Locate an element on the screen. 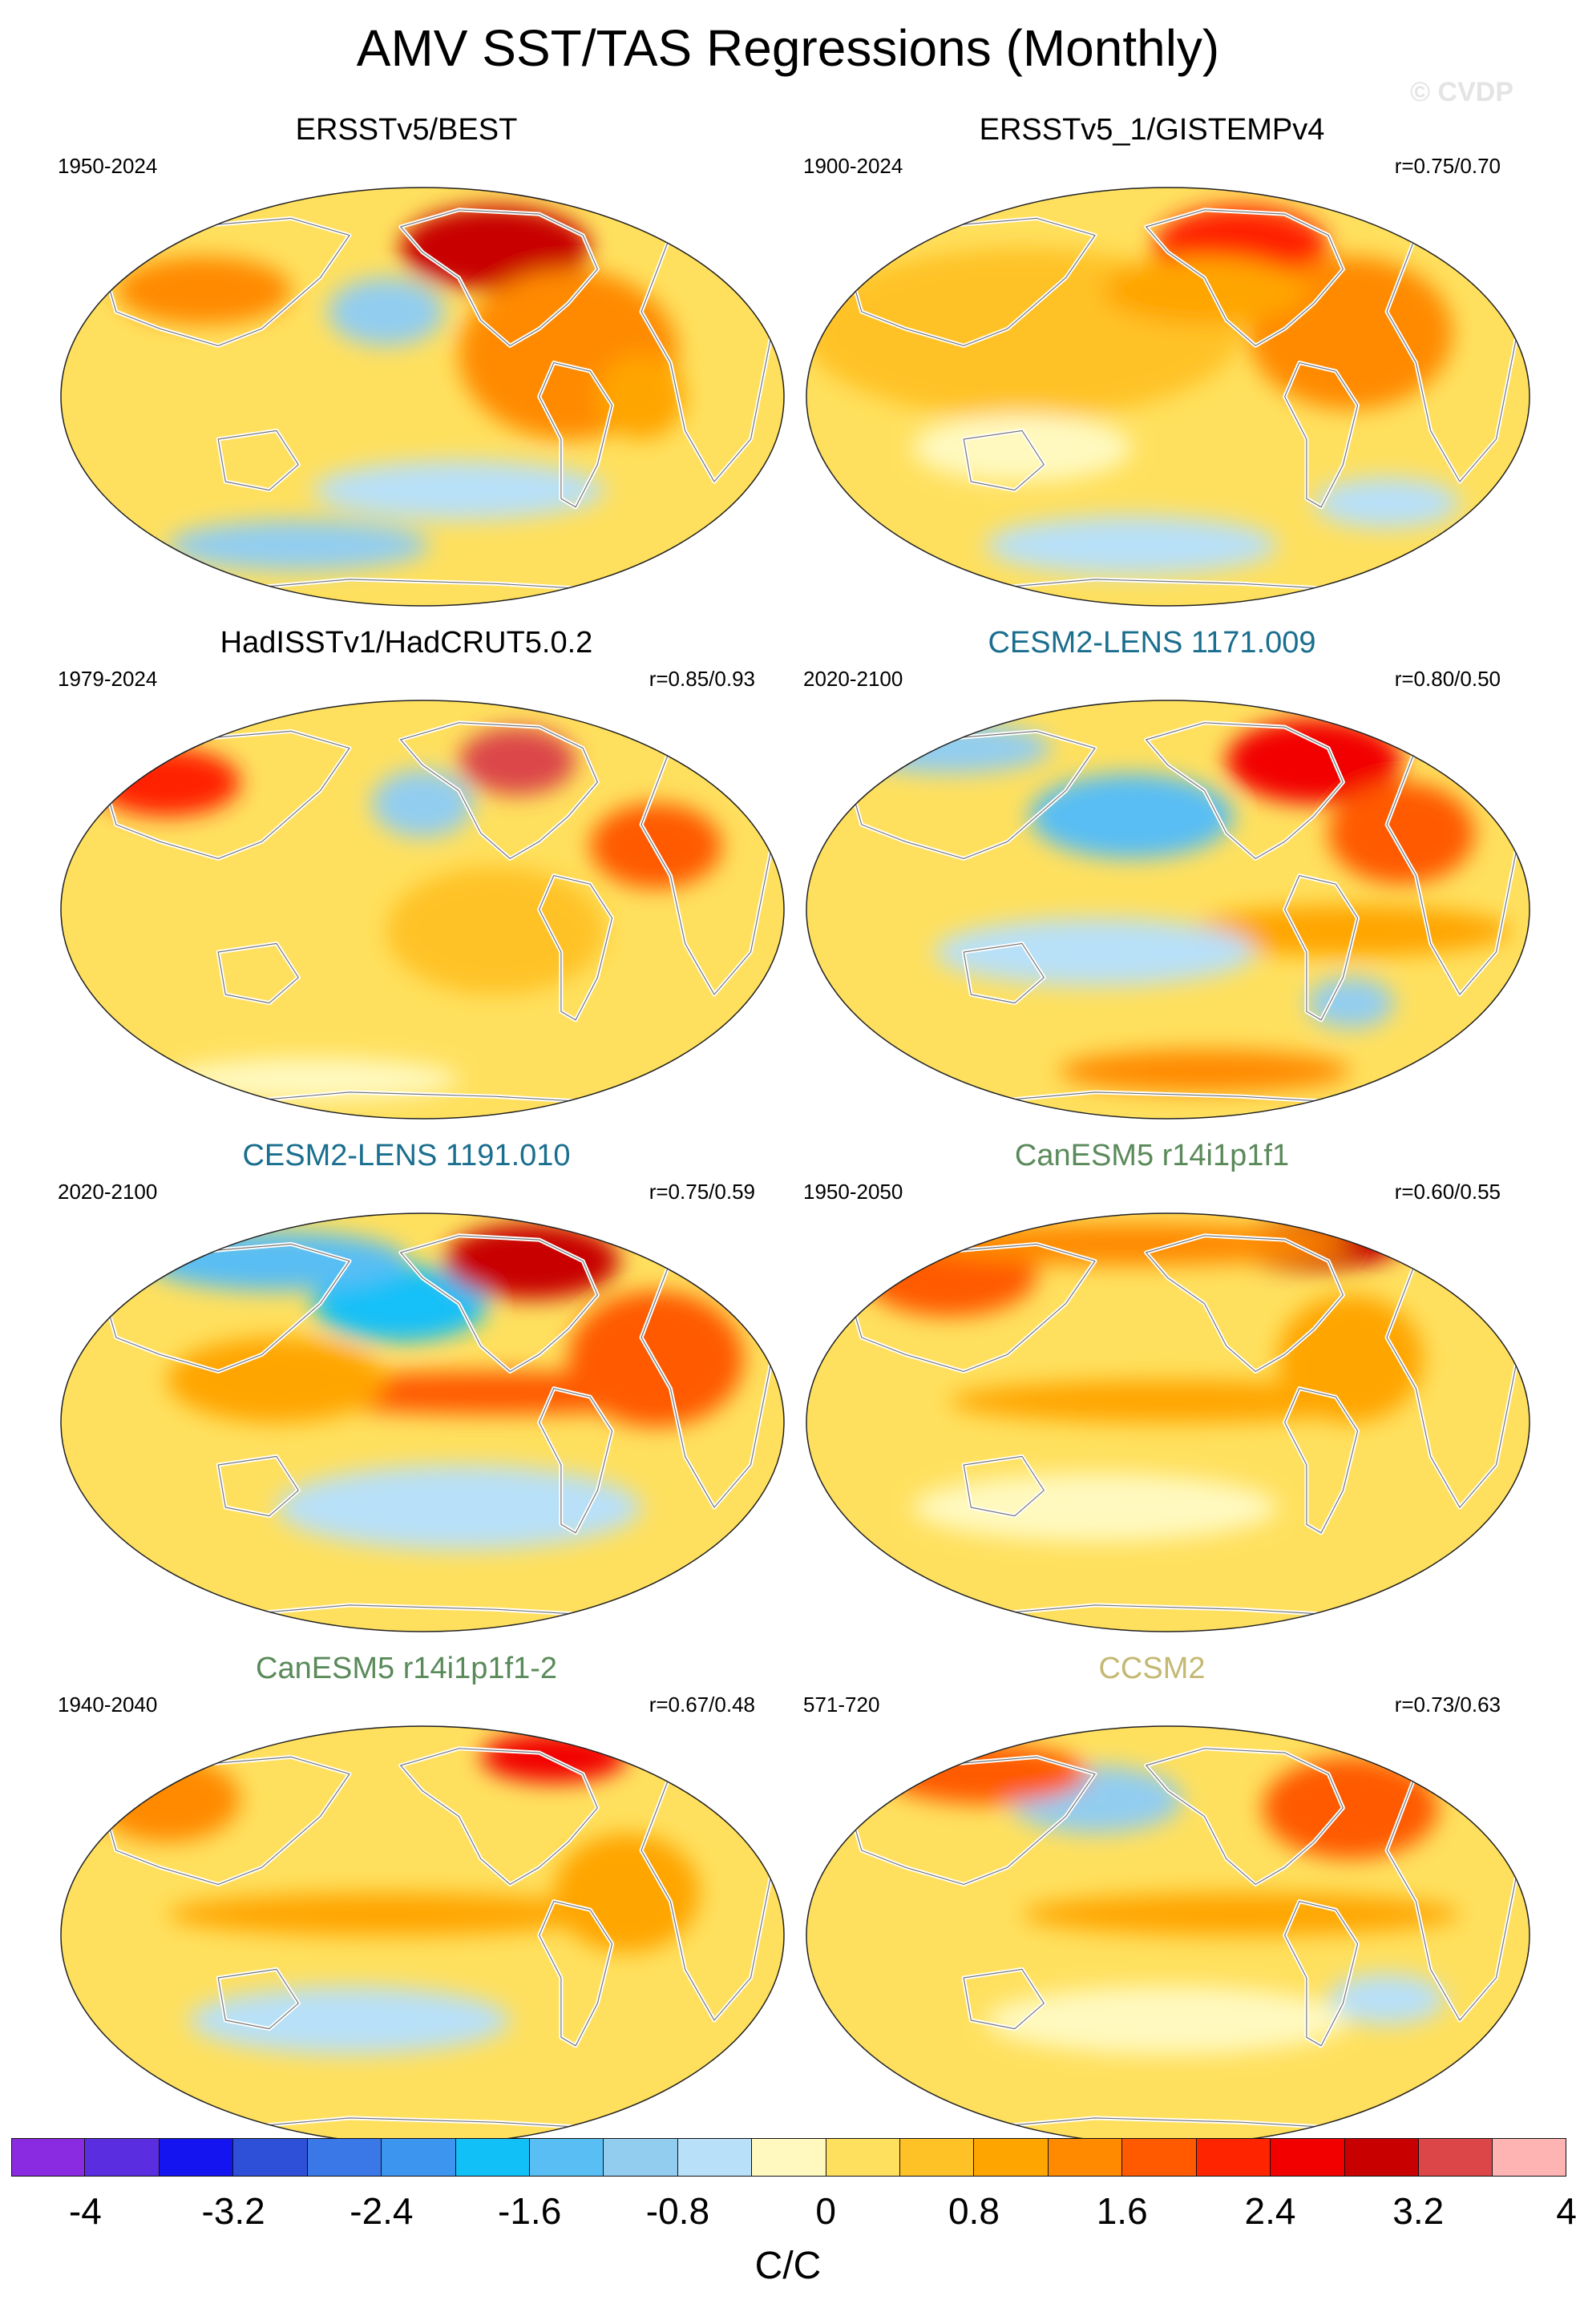 This screenshot has height=2324, width=1576. panel-title: CanESM5 r14i1p1f1 is located at coordinates (1152, 1155).